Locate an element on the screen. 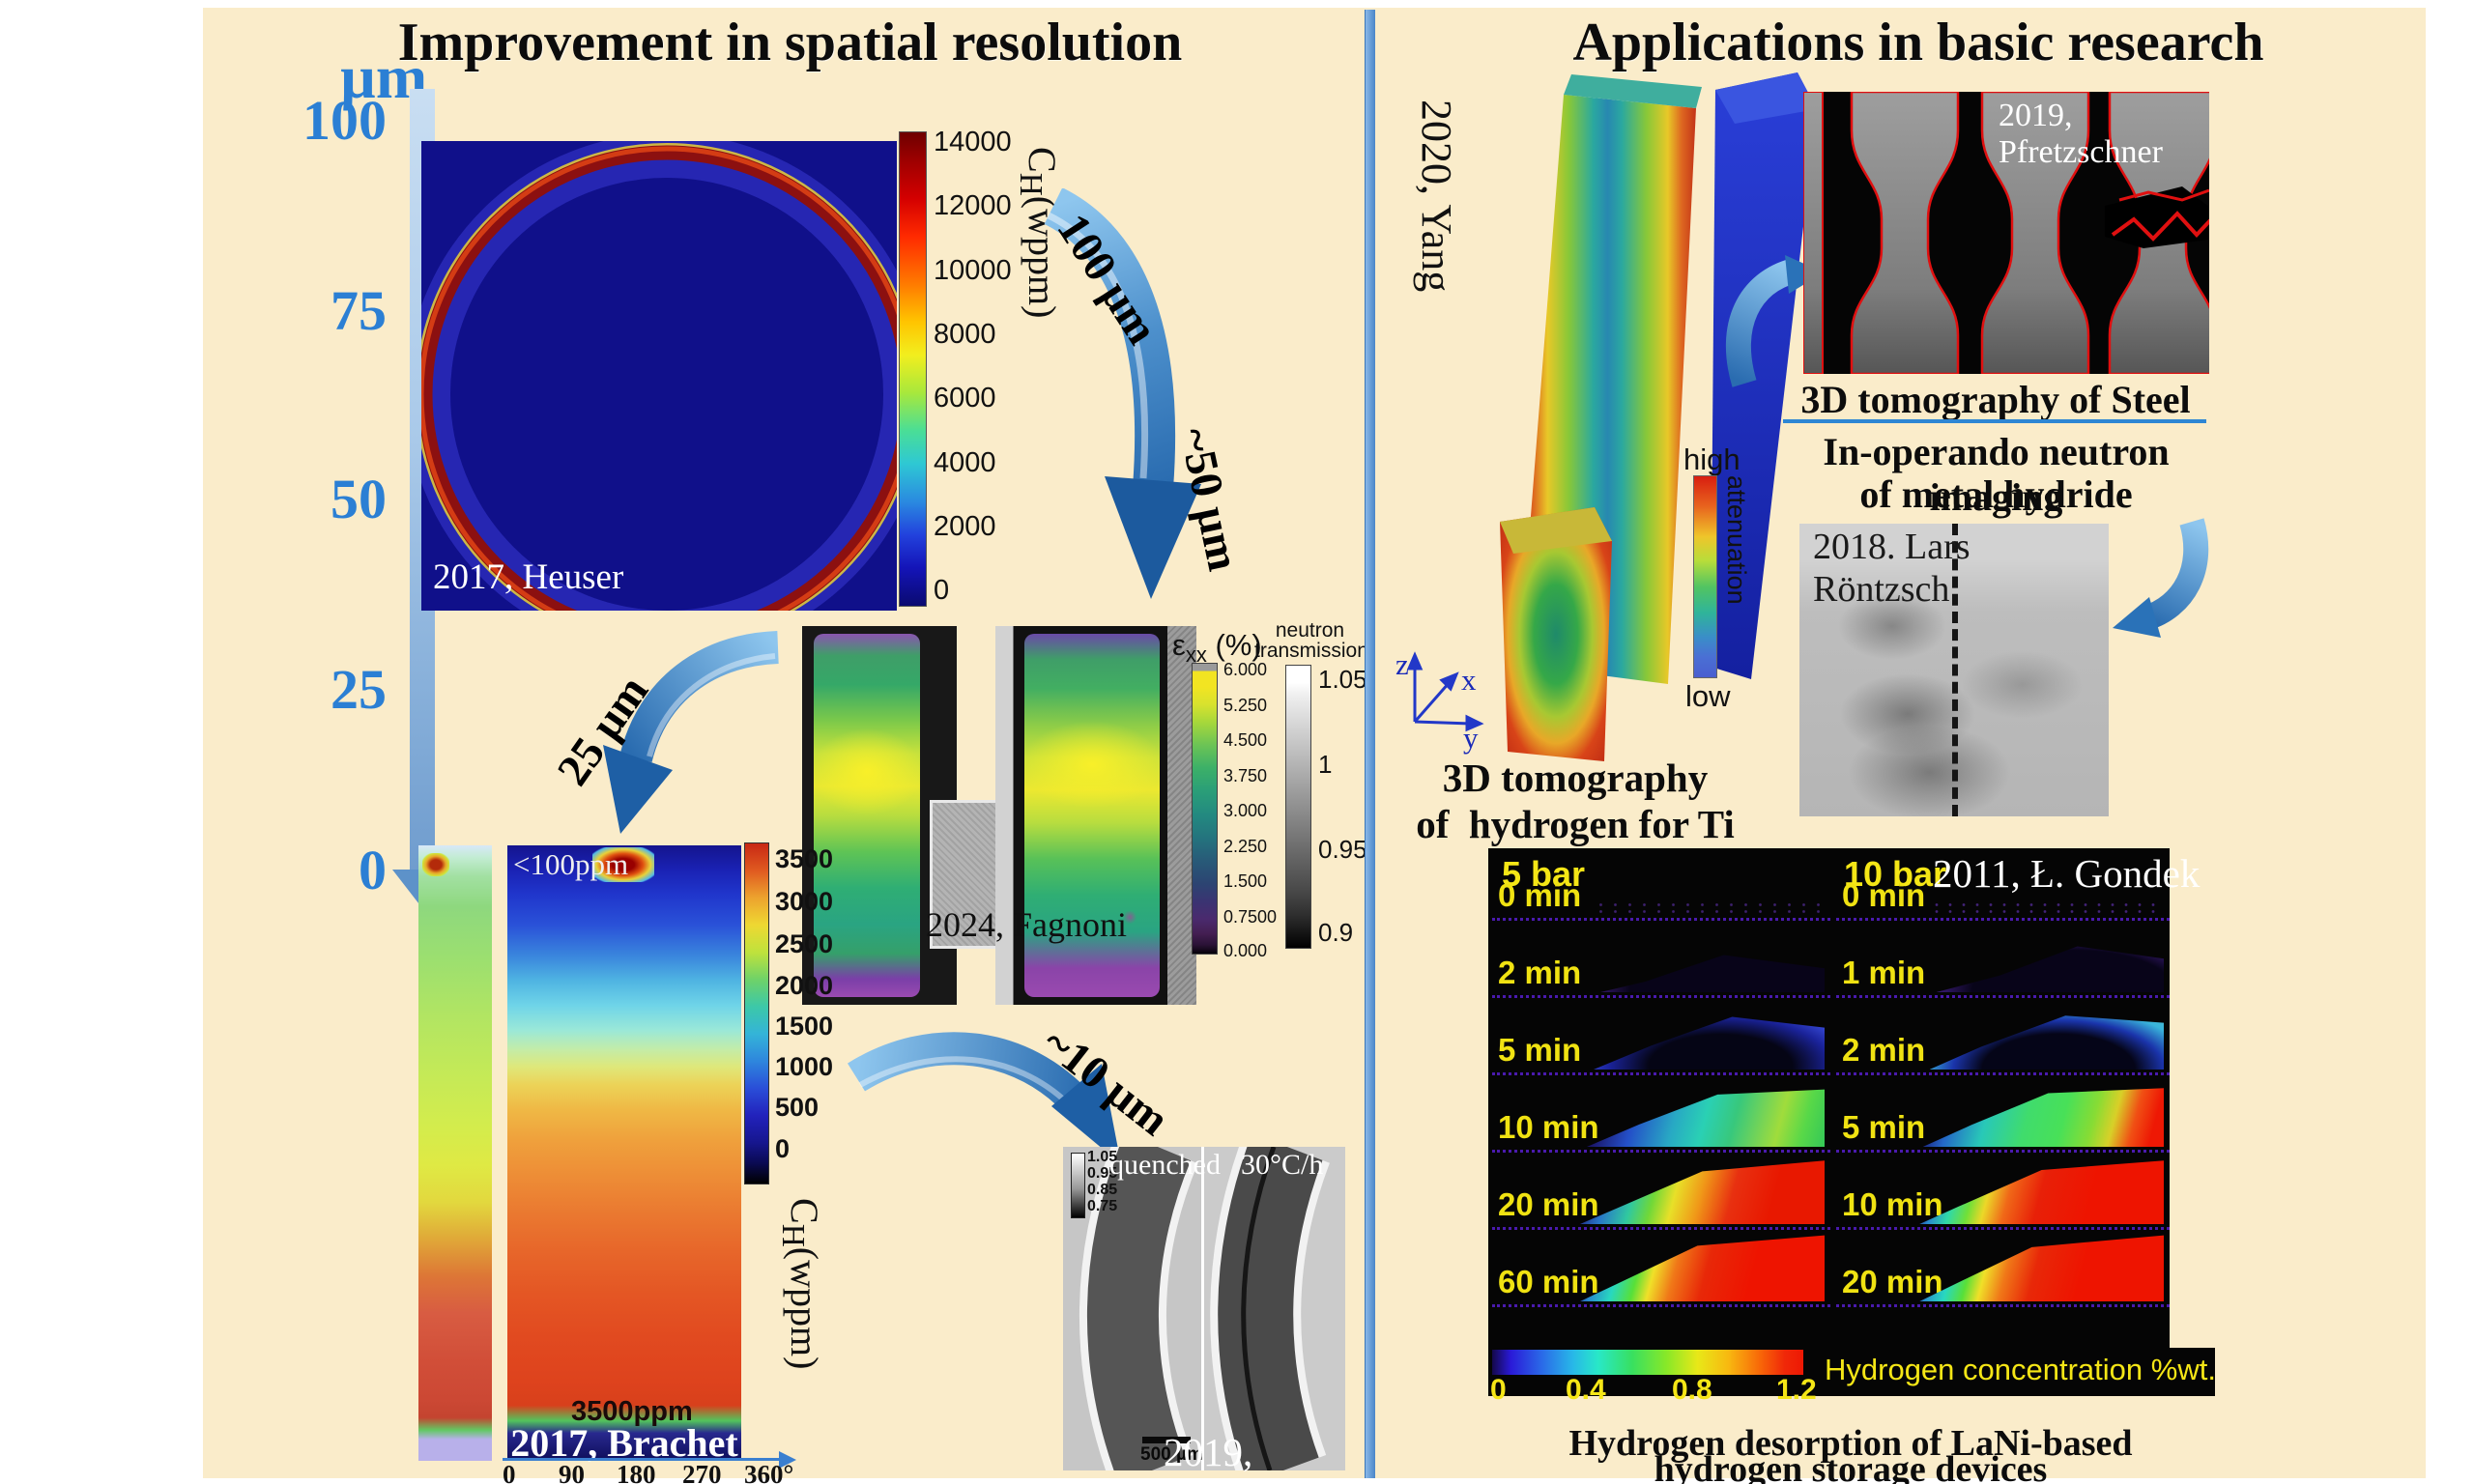  brachet-cb-tick: 2000 is located at coordinates (805, 986).